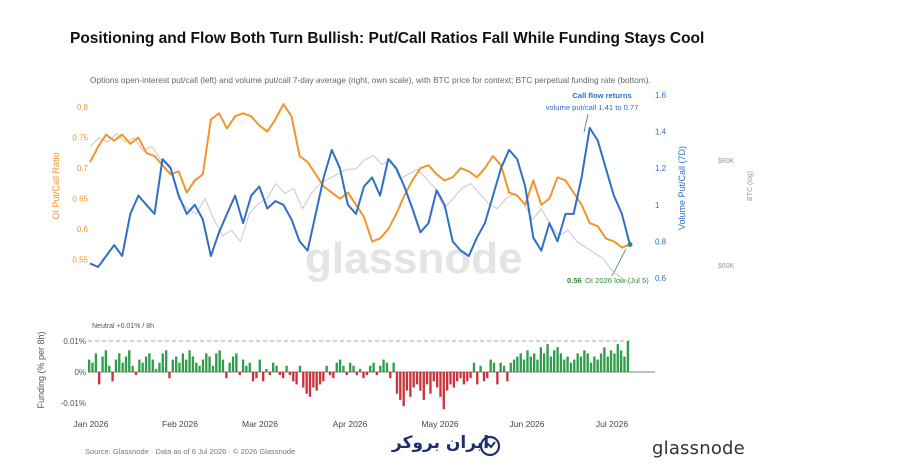 The height and width of the screenshot is (471, 900). Describe the element at coordinates (56, 185) in the screenshot. I see `left-axis-label: OI Put/Call Ratio` at that location.